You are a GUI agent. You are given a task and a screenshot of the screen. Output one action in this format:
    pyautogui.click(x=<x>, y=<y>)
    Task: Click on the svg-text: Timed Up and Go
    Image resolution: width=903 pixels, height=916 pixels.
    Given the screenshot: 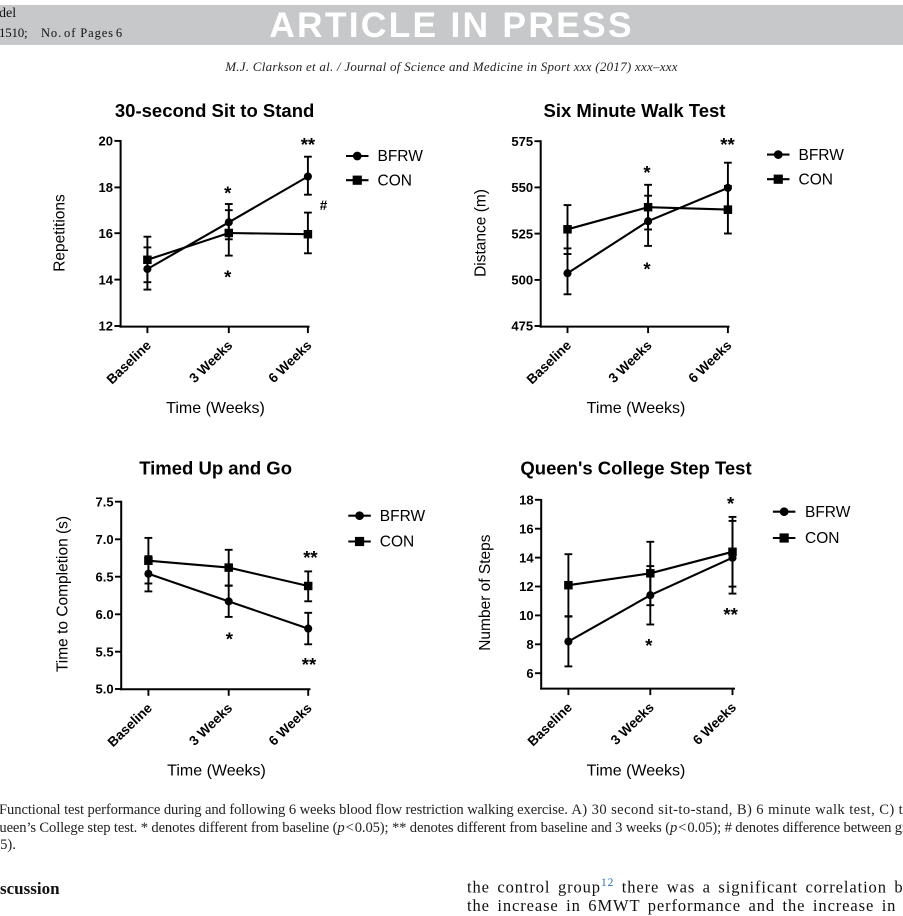 What is the action you would take?
    pyautogui.click(x=215, y=467)
    